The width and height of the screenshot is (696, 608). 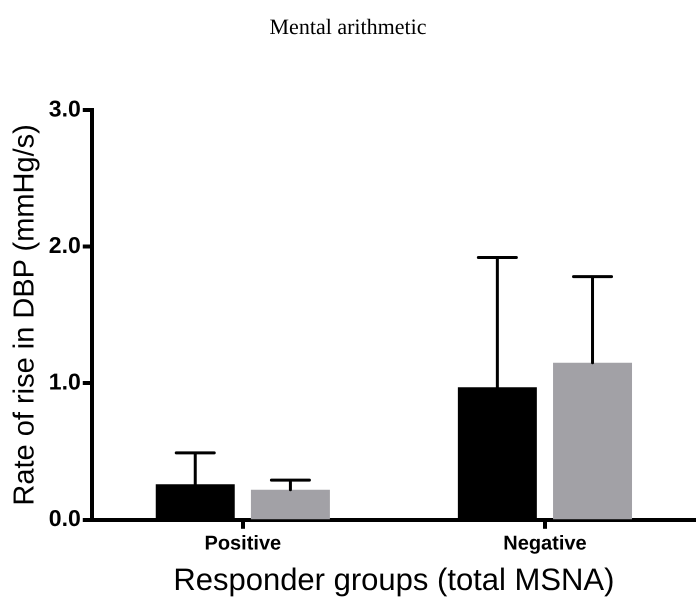 What do you see at coordinates (24, 315) in the screenshot?
I see `y-axis-title: Rate of rise in DBP (mmHg/s)` at bounding box center [24, 315].